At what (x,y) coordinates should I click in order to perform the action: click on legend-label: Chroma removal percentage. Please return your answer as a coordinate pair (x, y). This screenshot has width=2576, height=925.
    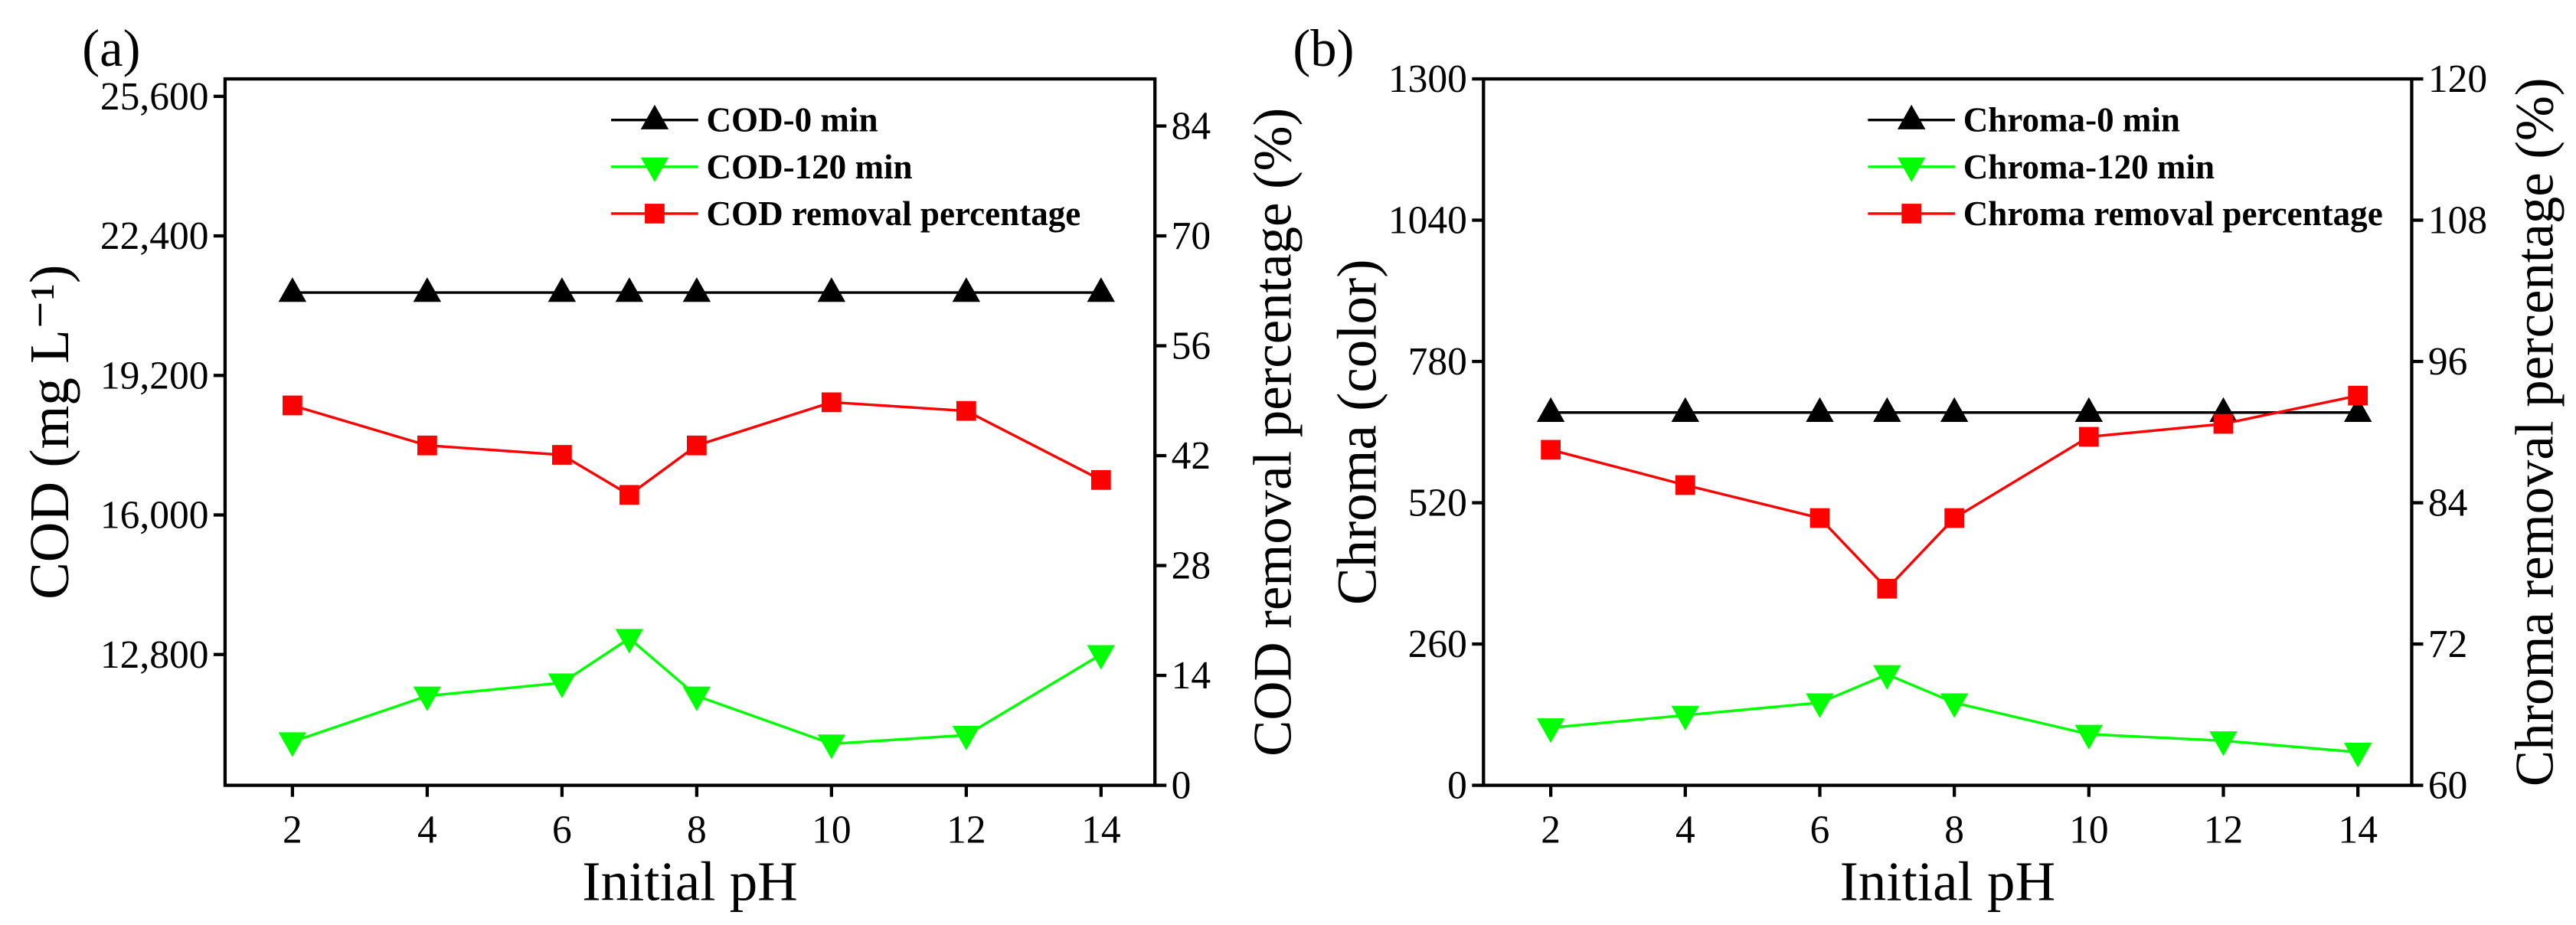
    Looking at the image, I should click on (2173, 213).